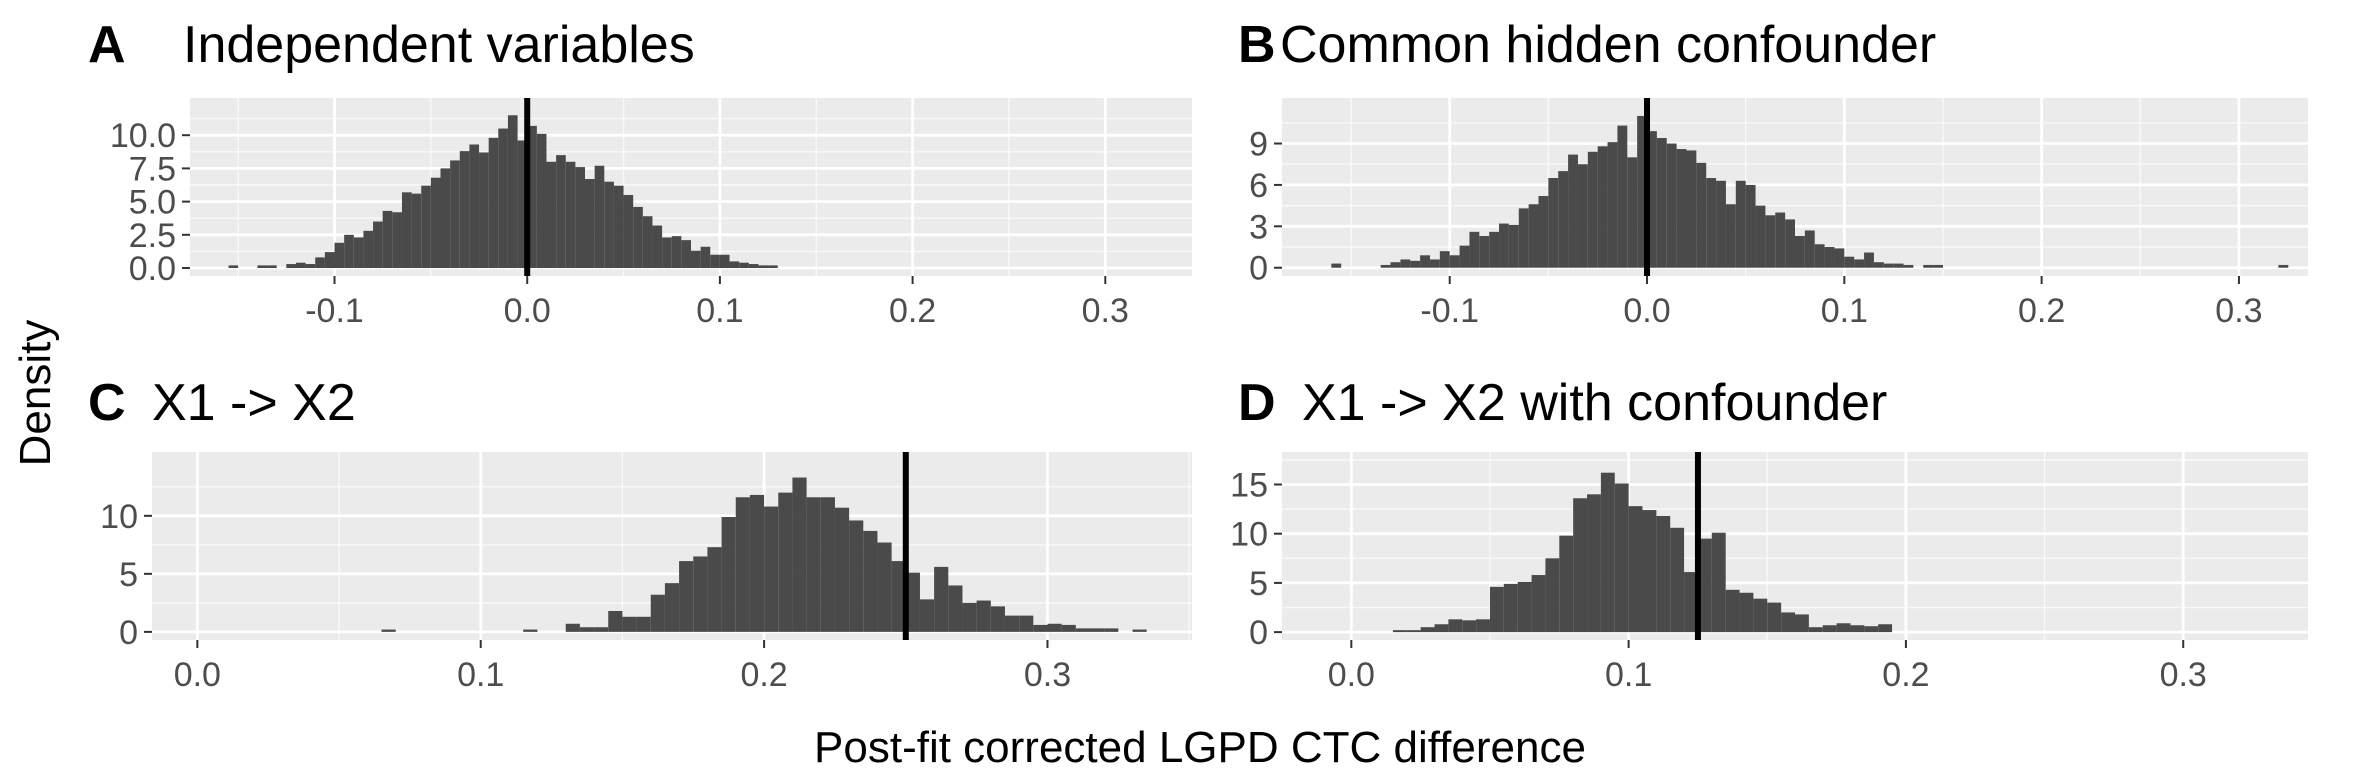 Image resolution: width=2362 pixels, height=779 pixels. What do you see at coordinates (1594, 403) in the screenshot?
I see `panel-title: X1 -> X2 with confounder` at bounding box center [1594, 403].